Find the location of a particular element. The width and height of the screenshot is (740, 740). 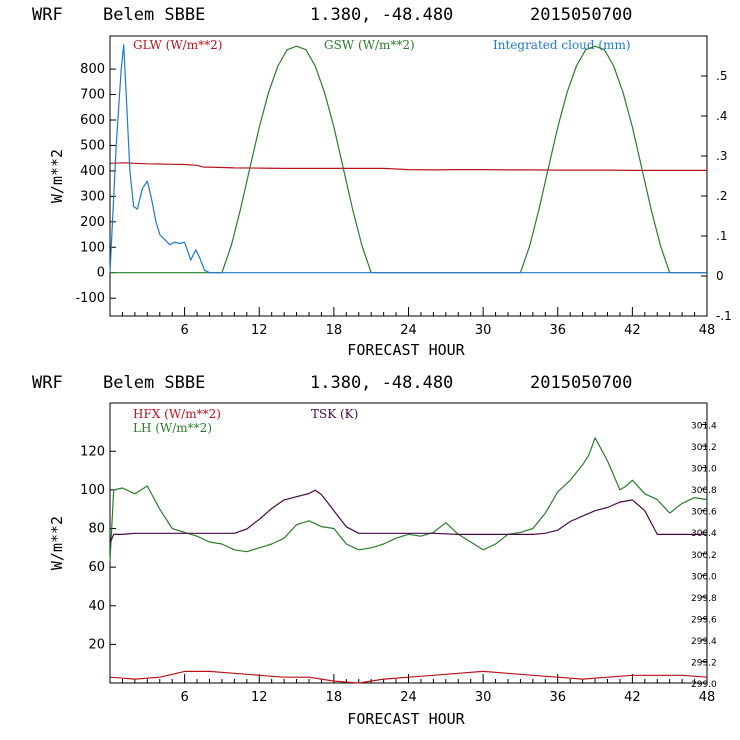

legend-lh: LH (W/m**2) is located at coordinates (172, 428).